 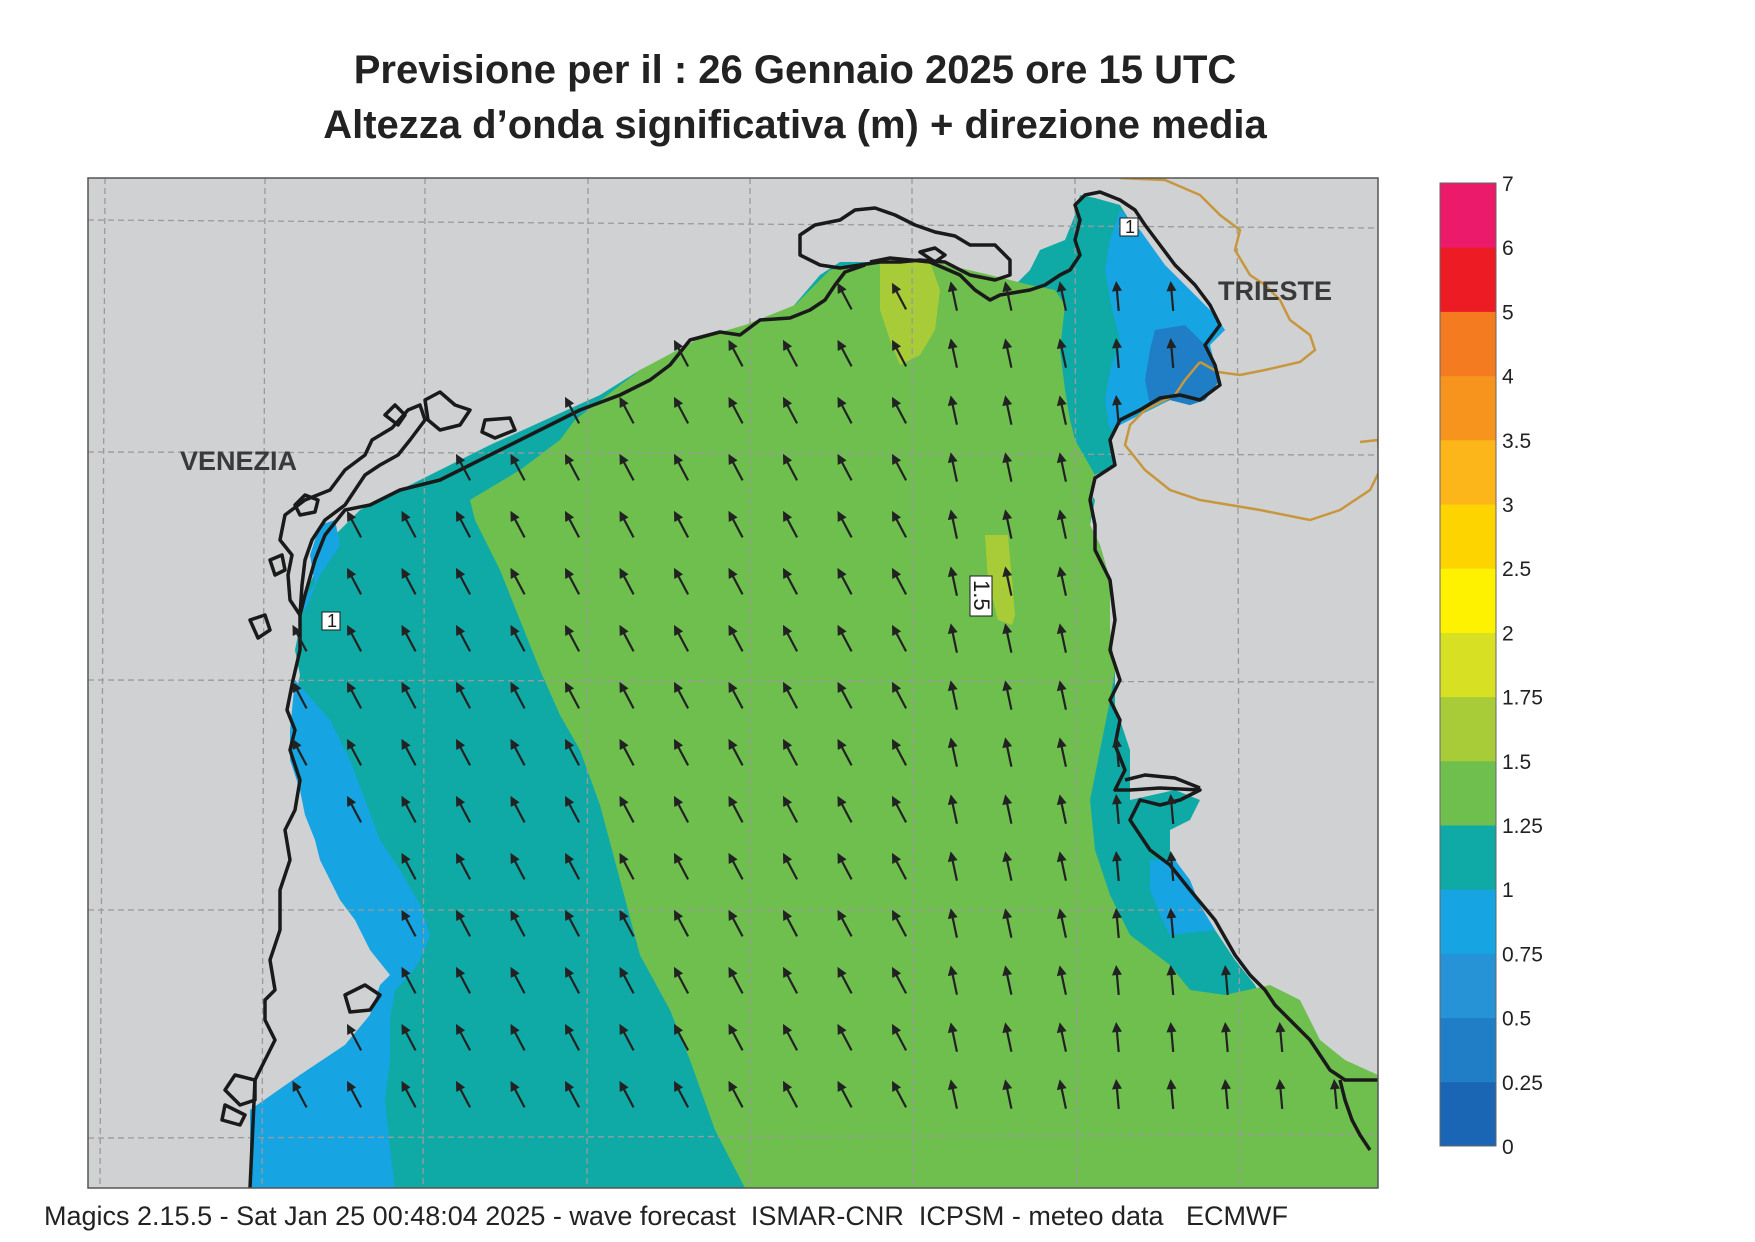 I want to click on legend-tick-label: 7, so click(x=1508, y=184).